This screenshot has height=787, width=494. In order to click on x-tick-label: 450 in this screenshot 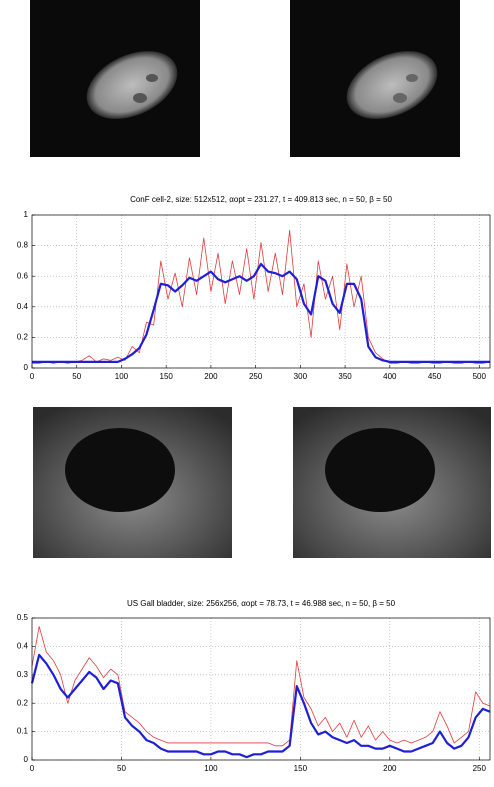, I will do `click(435, 376)`.